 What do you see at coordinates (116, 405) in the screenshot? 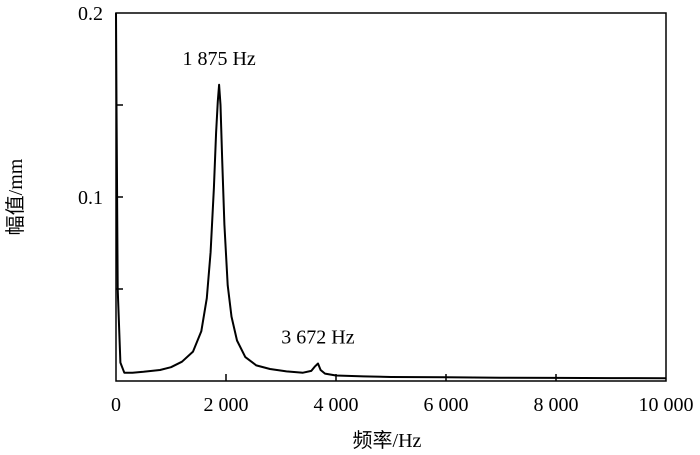
I see `x-tick-label: 0` at bounding box center [116, 405].